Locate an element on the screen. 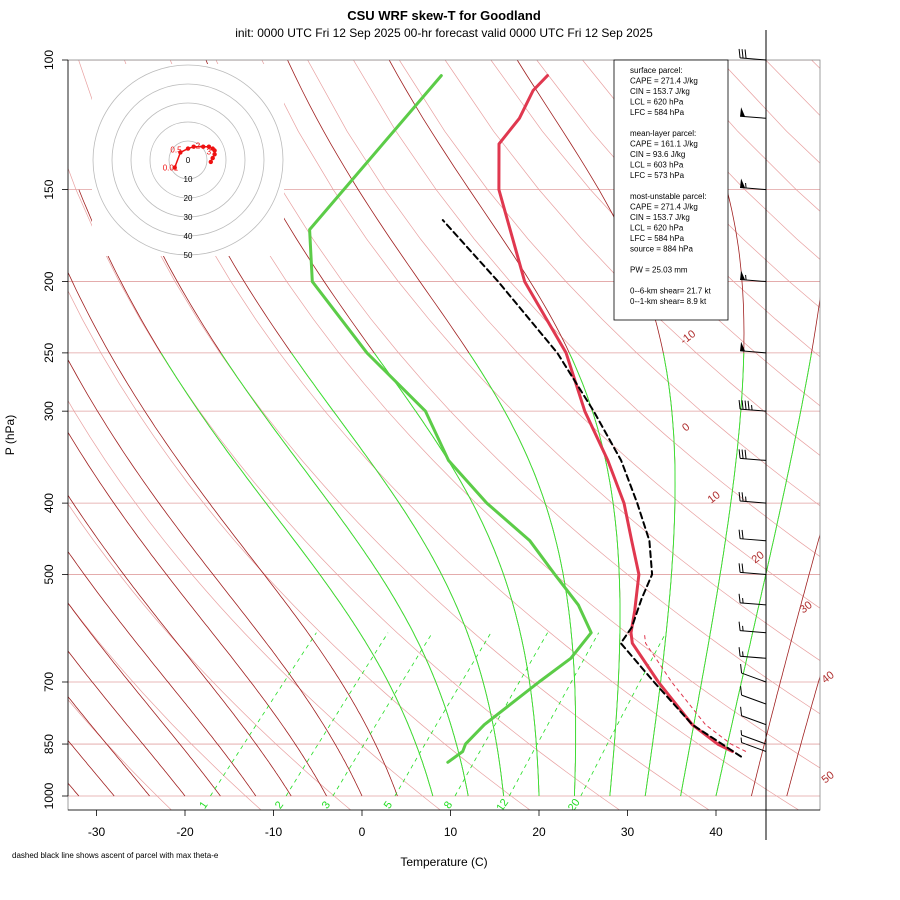  hodograph: 0 10 20 30 40 50 0.5 0.01 23 is located at coordinates (188, 162).